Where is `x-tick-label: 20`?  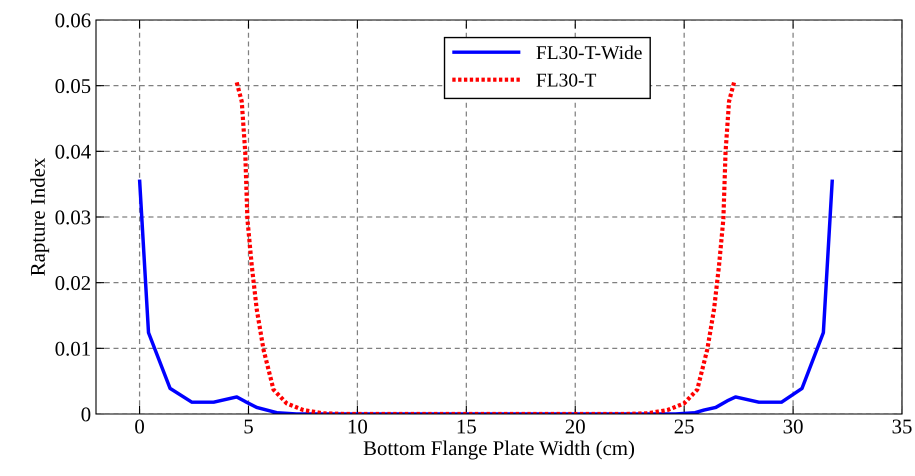 x-tick-label: 20 is located at coordinates (575, 426).